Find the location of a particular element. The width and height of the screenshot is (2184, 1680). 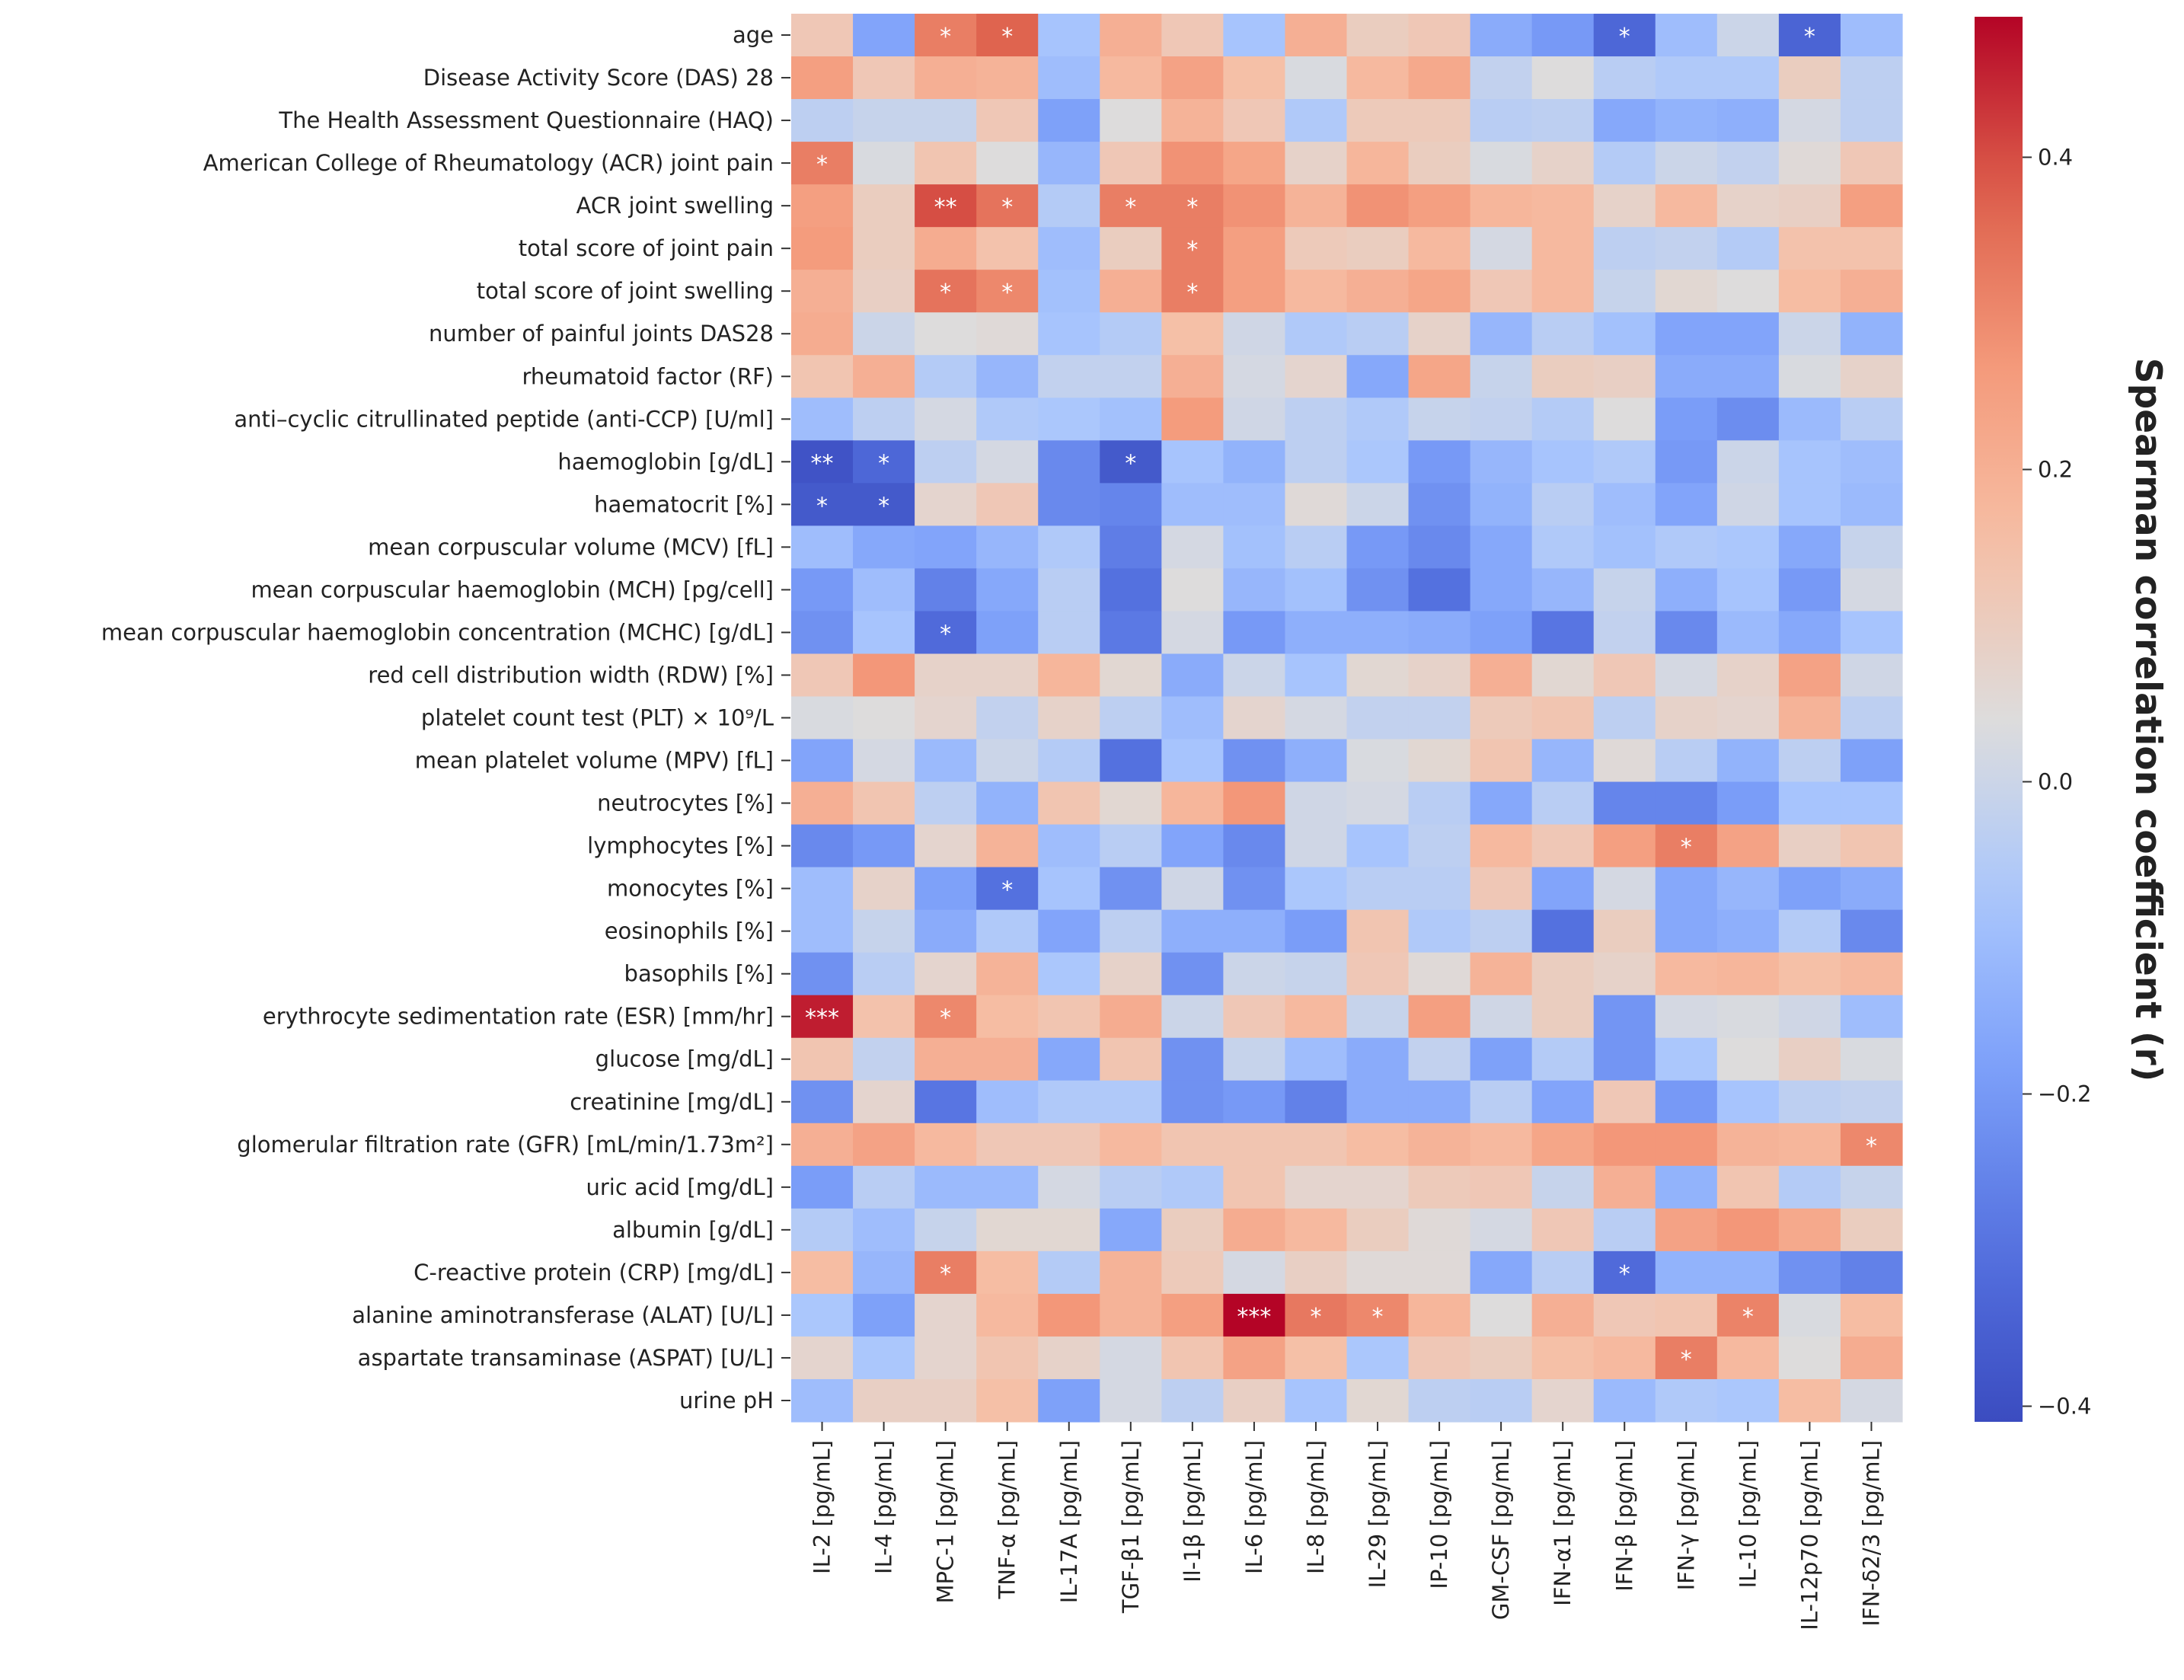

colorbar-tick-label: −0.4 is located at coordinates (2064, 1407).